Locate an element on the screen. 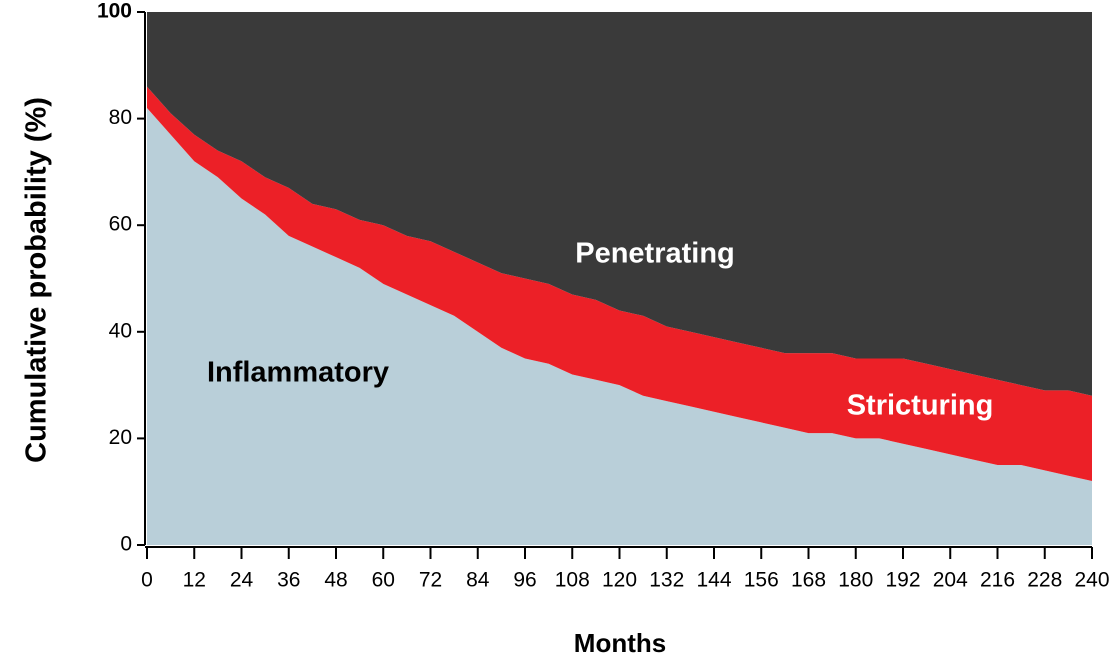  y-tick-label: 100 is located at coordinates (114, 11).